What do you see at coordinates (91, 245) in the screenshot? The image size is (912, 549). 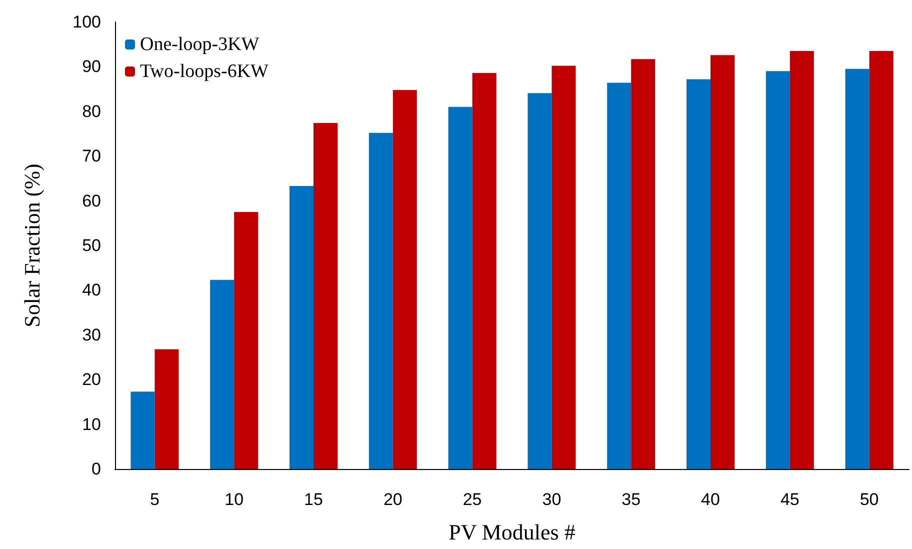 I see `y-tick-label: 50` at bounding box center [91, 245].